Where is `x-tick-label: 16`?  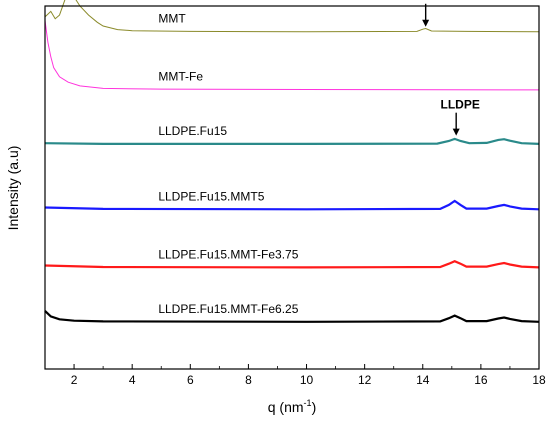
x-tick-label: 16 is located at coordinates (481, 380).